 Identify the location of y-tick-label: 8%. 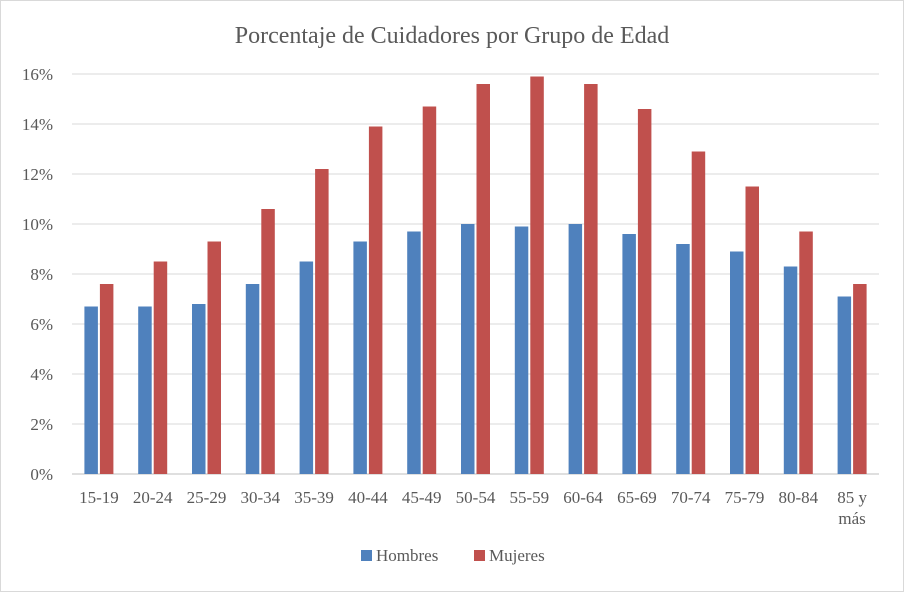
(41, 274).